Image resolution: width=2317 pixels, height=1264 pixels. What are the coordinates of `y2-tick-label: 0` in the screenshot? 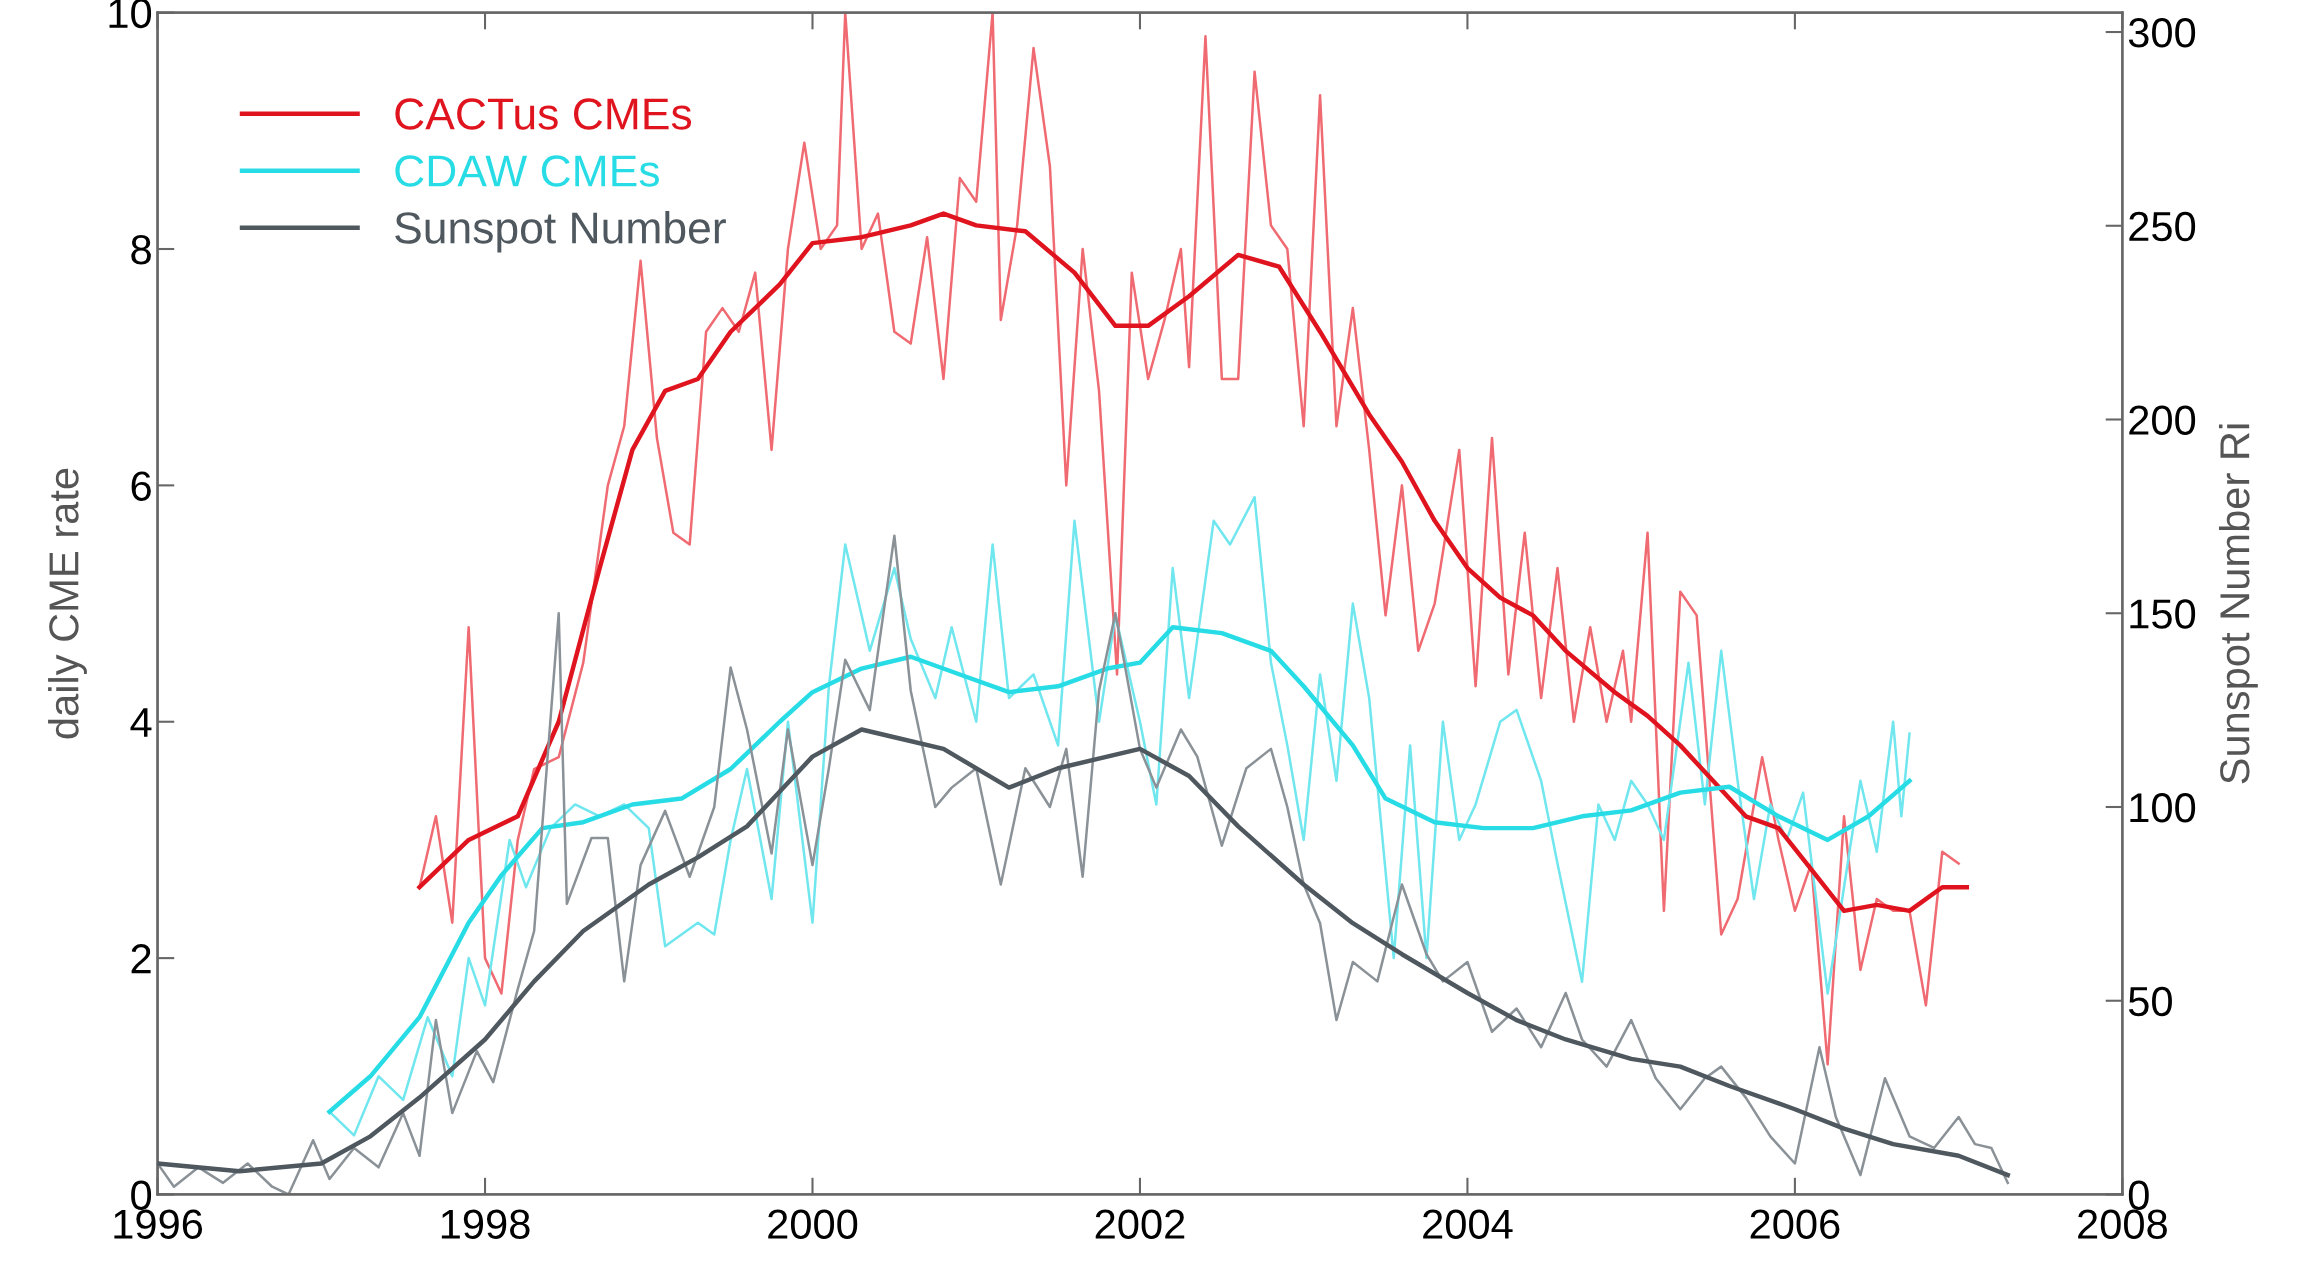 It's located at (2138, 1195).